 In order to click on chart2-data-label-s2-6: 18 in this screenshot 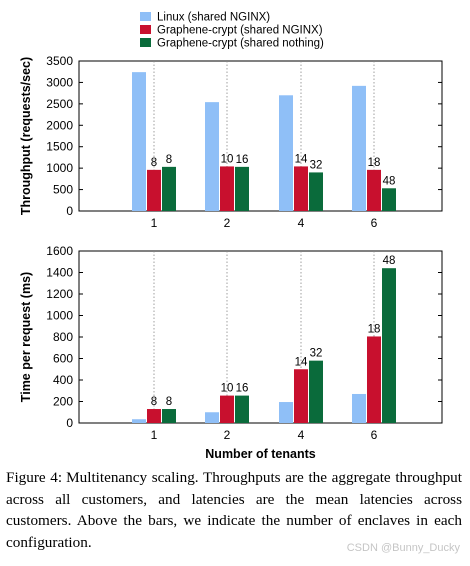, I will do `click(374, 329)`.